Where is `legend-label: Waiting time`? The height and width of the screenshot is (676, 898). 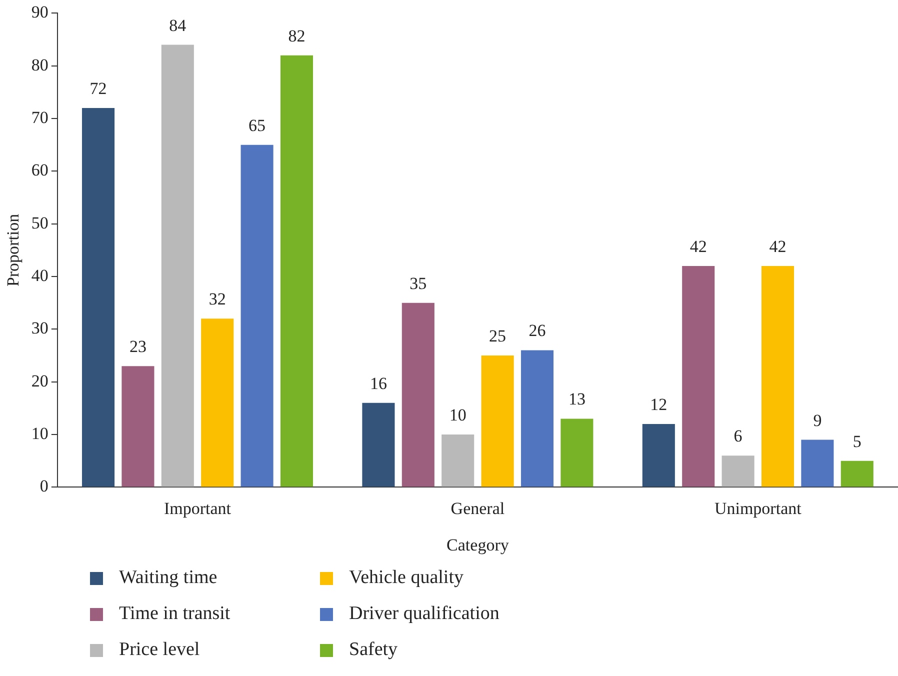 legend-label: Waiting time is located at coordinates (168, 578).